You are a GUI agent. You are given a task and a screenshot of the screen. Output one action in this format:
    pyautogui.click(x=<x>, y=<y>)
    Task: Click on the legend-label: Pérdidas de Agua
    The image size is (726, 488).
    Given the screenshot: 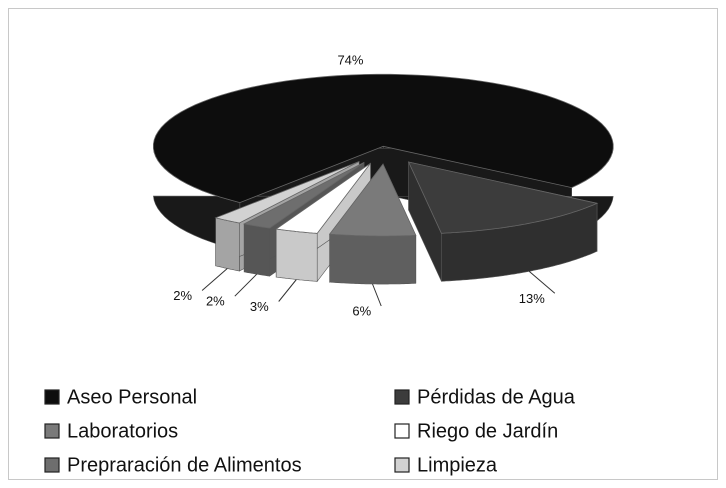 What is the action you would take?
    pyautogui.click(x=496, y=397)
    